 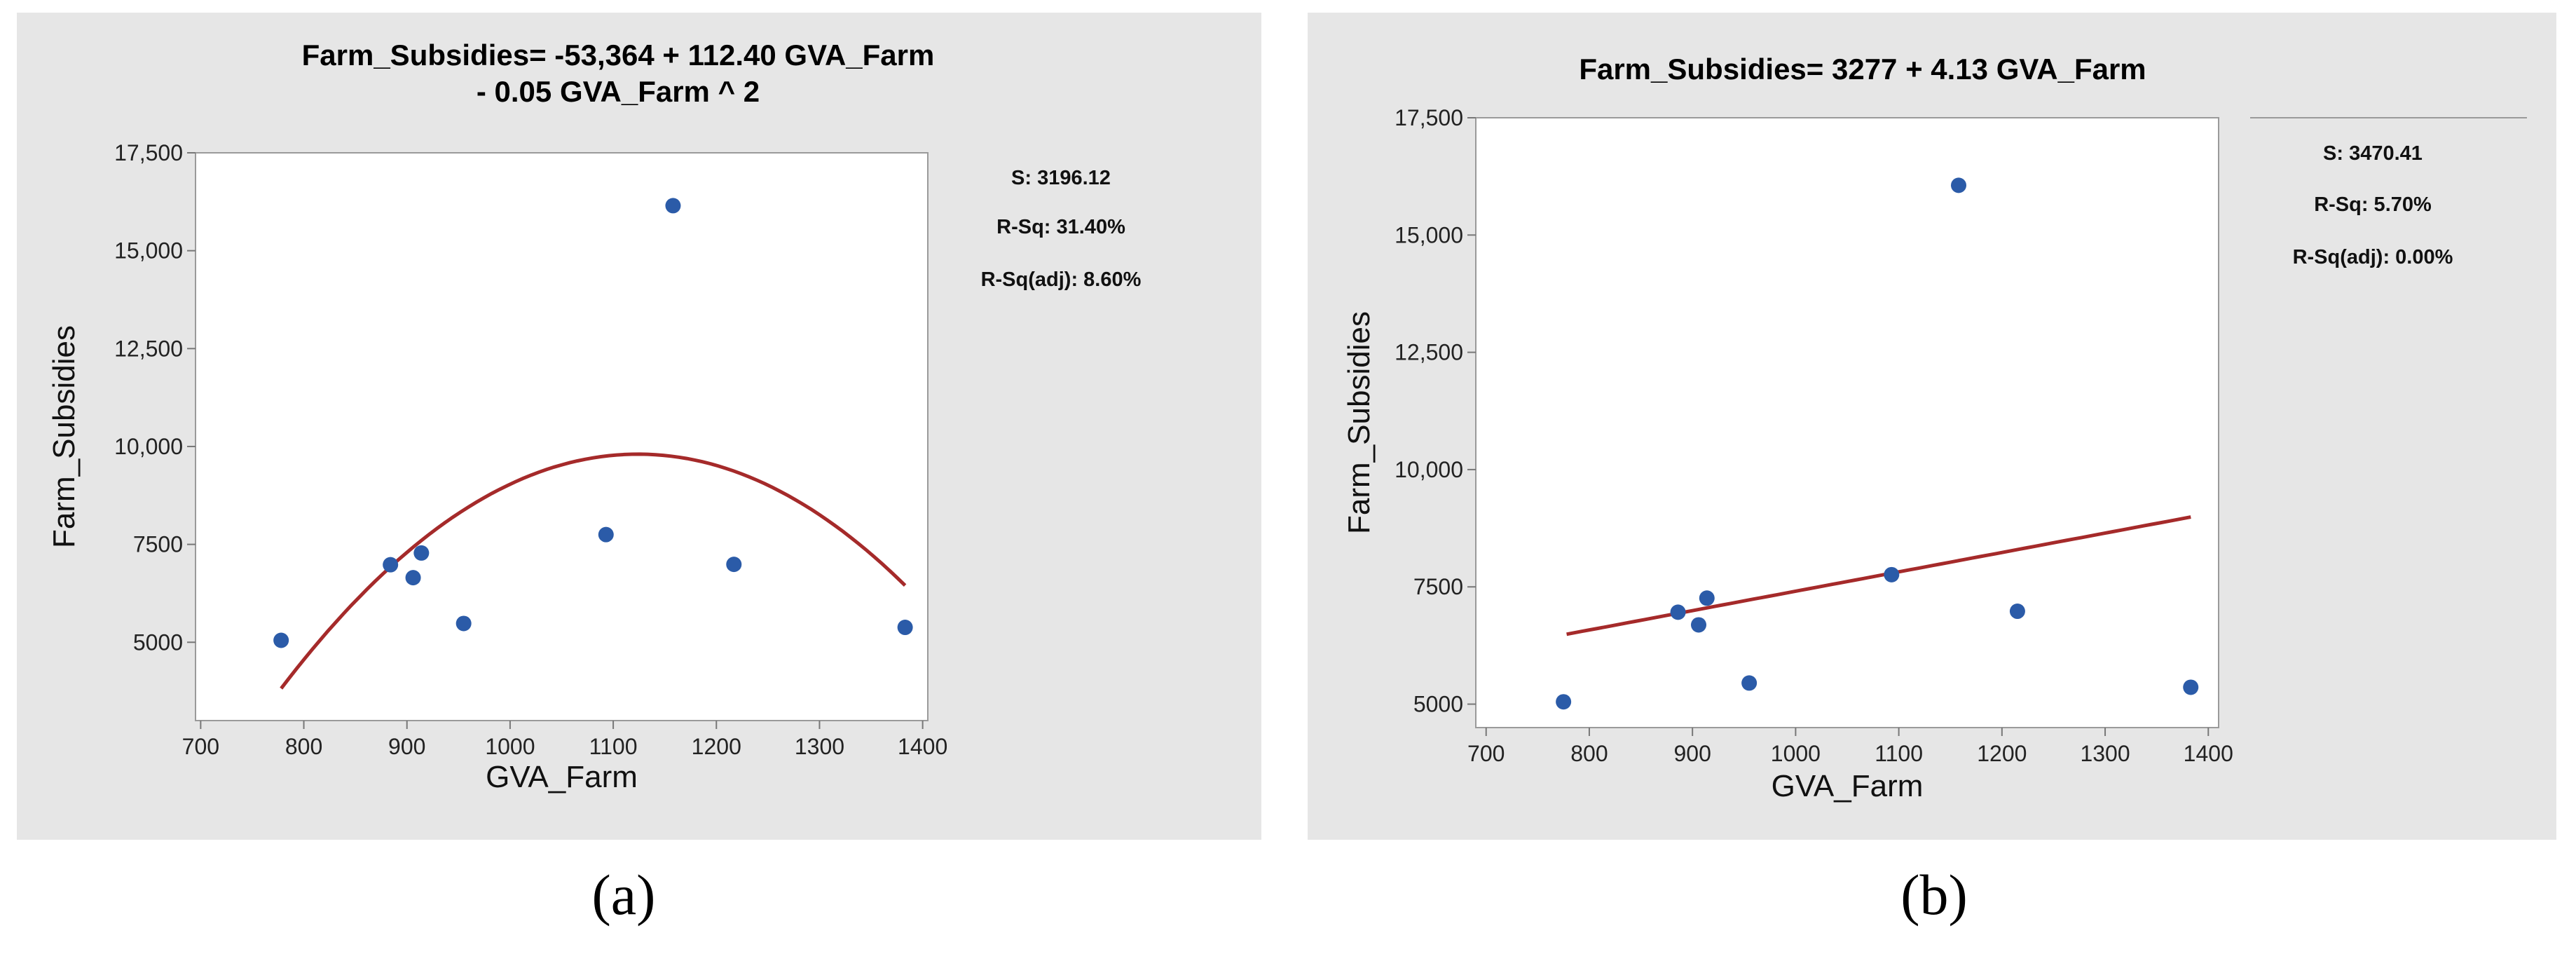 What do you see at coordinates (200, 746) in the screenshot?
I see `chart-a-xtick-label: 700` at bounding box center [200, 746].